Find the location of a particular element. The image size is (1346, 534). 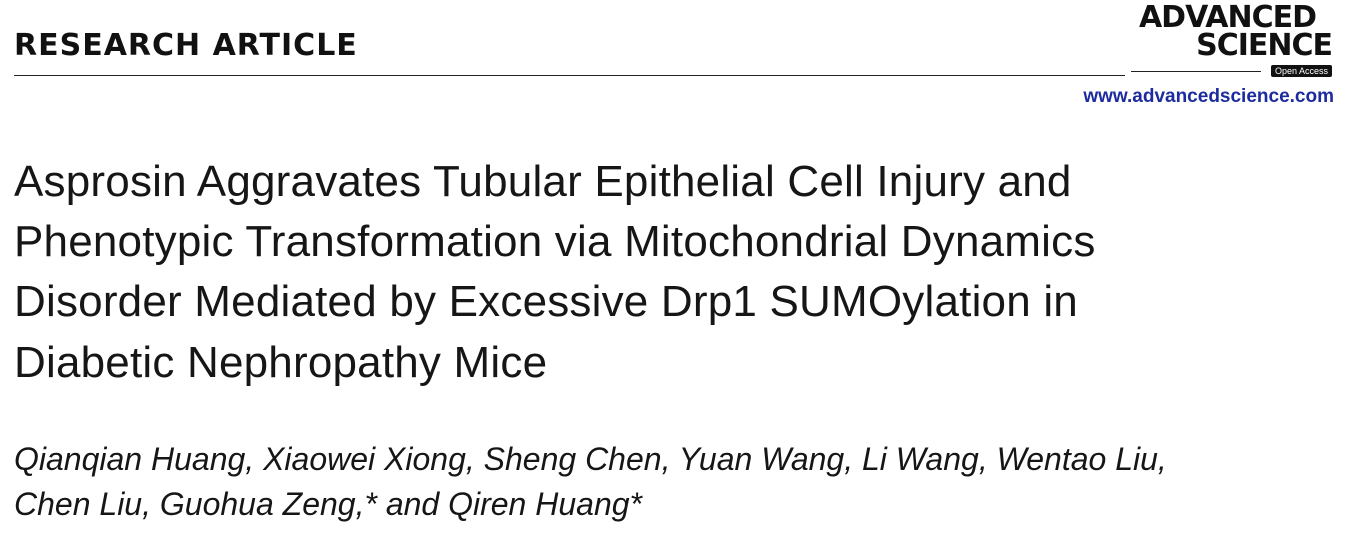

journal-logo: SCIENCE is located at coordinates (1264, 45).